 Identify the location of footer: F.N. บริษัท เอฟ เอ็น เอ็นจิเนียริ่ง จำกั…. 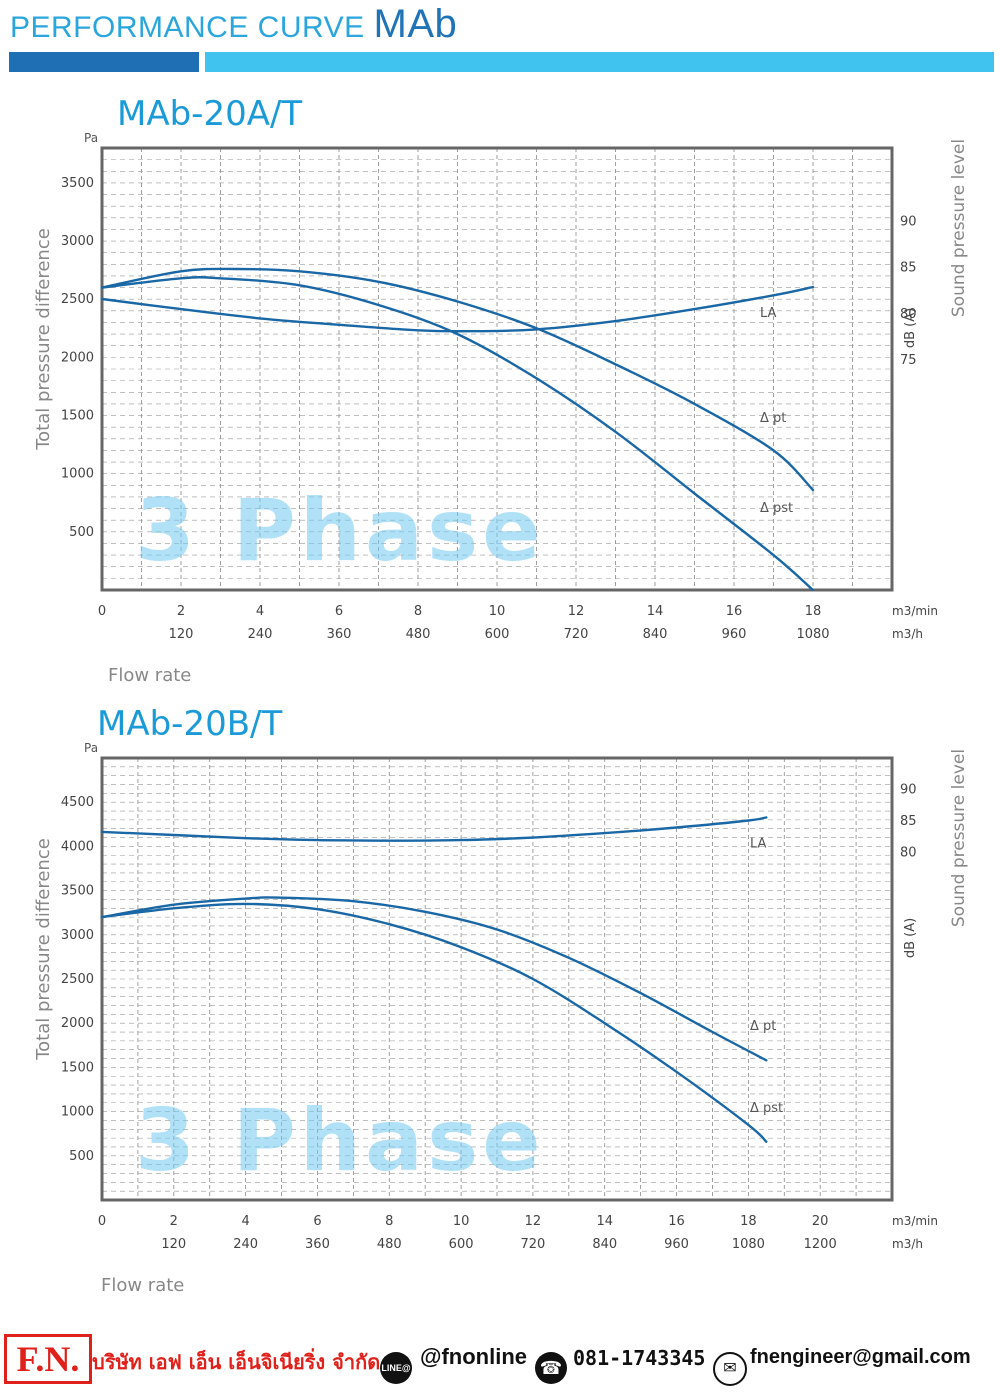
(500, 1363).